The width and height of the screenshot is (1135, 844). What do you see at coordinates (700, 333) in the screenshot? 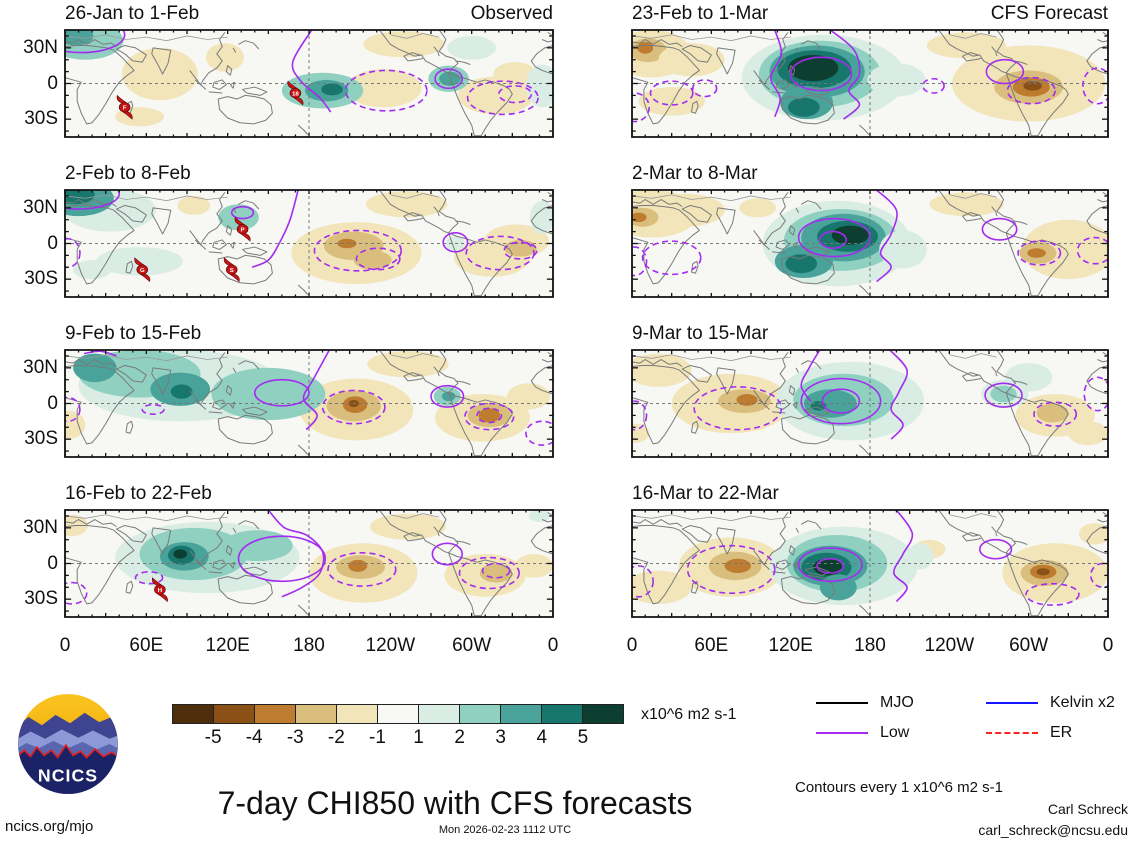
I see `panel-date-range: 9-Mar to 15-Mar` at bounding box center [700, 333].